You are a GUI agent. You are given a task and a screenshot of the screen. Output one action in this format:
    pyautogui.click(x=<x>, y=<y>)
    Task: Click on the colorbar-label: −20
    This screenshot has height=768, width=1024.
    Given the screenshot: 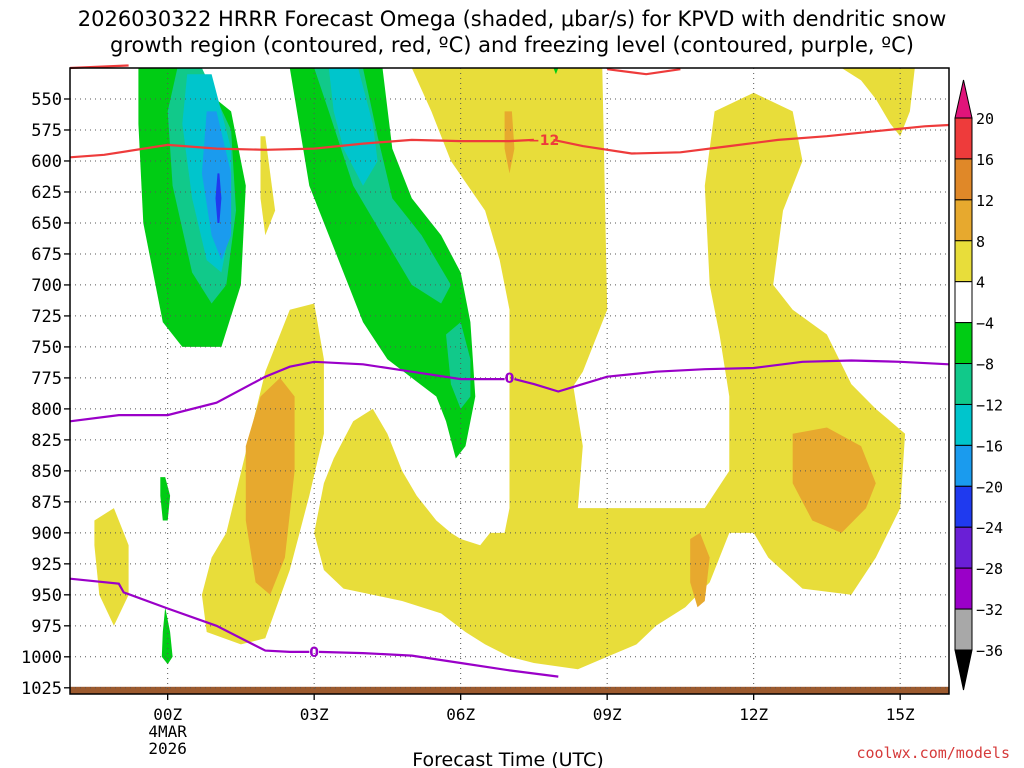 What is the action you would take?
    pyautogui.click(x=989, y=487)
    